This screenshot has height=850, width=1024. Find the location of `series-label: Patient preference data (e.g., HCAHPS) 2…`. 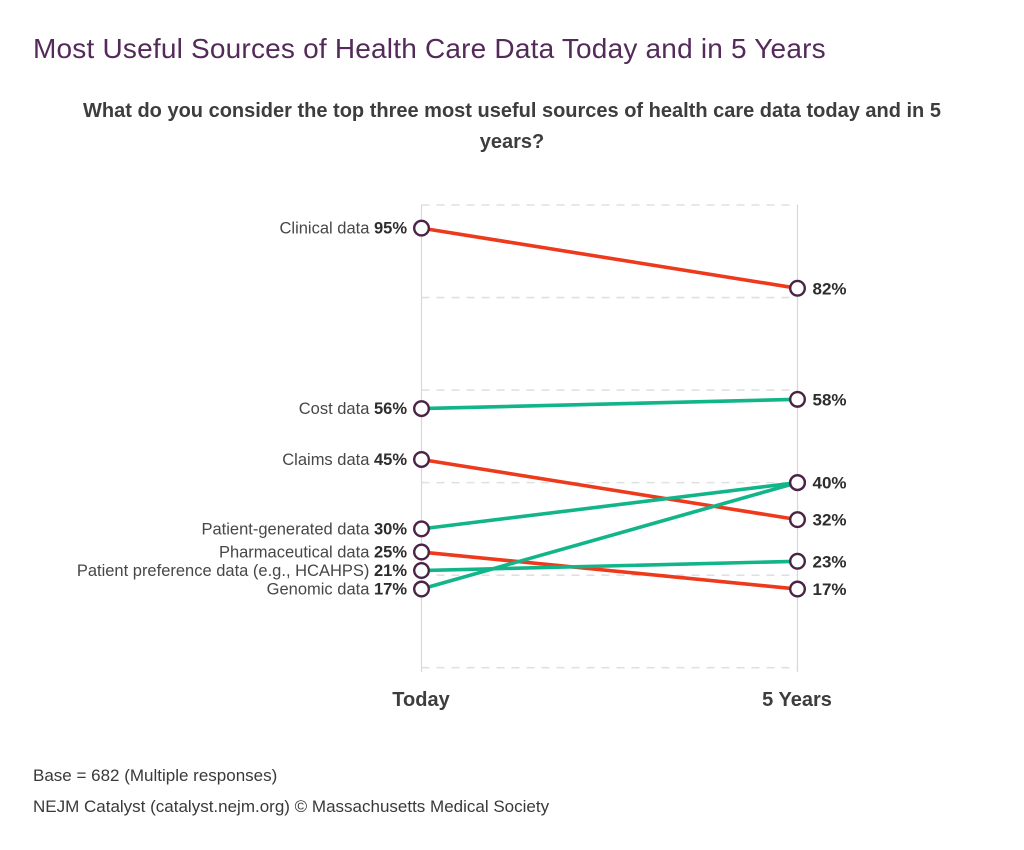

series-label: Patient preference data (e.g., HCAHPS) 2… is located at coordinates (242, 571).